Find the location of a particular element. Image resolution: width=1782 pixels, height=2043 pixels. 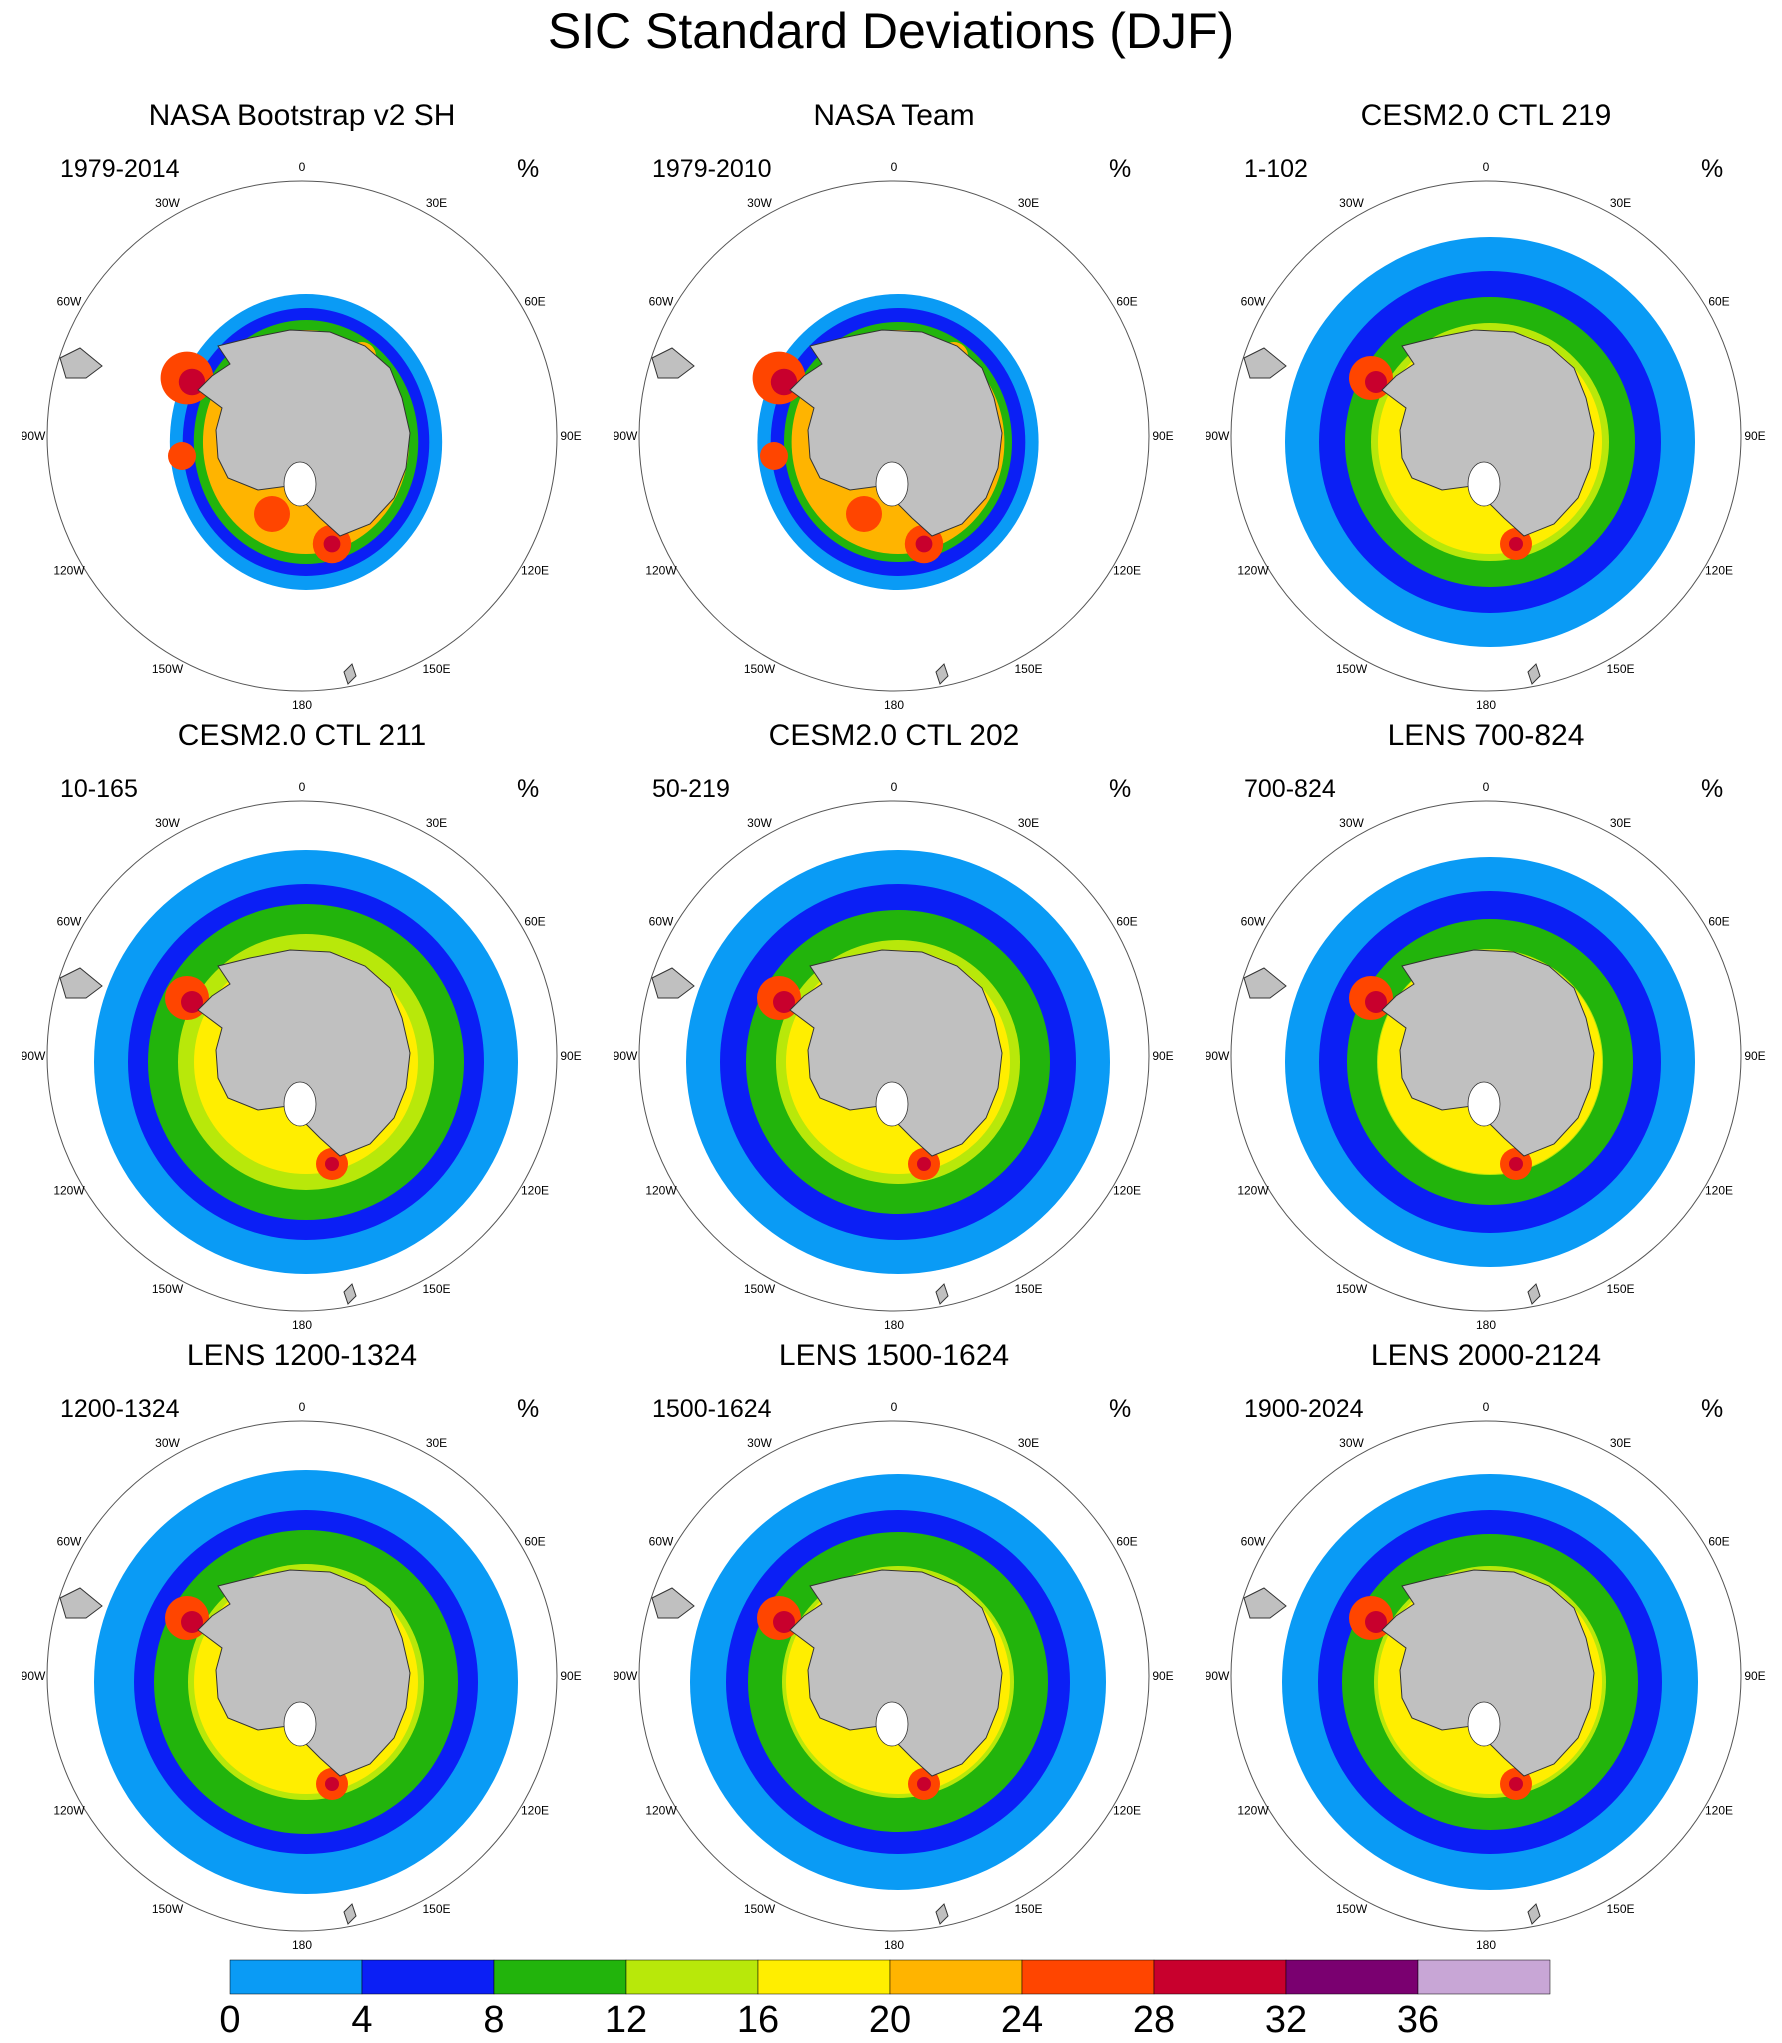

panel-title: NASA Bootstrap v2 SH is located at coordinates (302, 115).